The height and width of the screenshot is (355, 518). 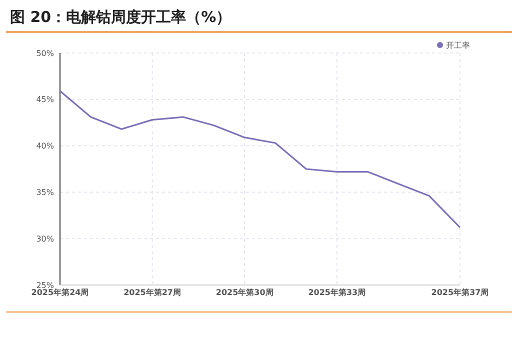 What do you see at coordinates (45, 53) in the screenshot?
I see `y-tick-label: 50%` at bounding box center [45, 53].